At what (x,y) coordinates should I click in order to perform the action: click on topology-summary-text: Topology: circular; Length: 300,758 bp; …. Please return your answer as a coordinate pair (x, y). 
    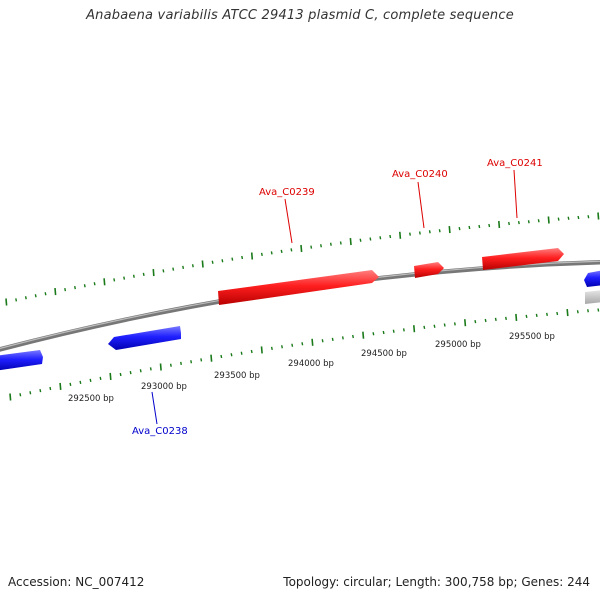
    Looking at the image, I should click on (436, 582).